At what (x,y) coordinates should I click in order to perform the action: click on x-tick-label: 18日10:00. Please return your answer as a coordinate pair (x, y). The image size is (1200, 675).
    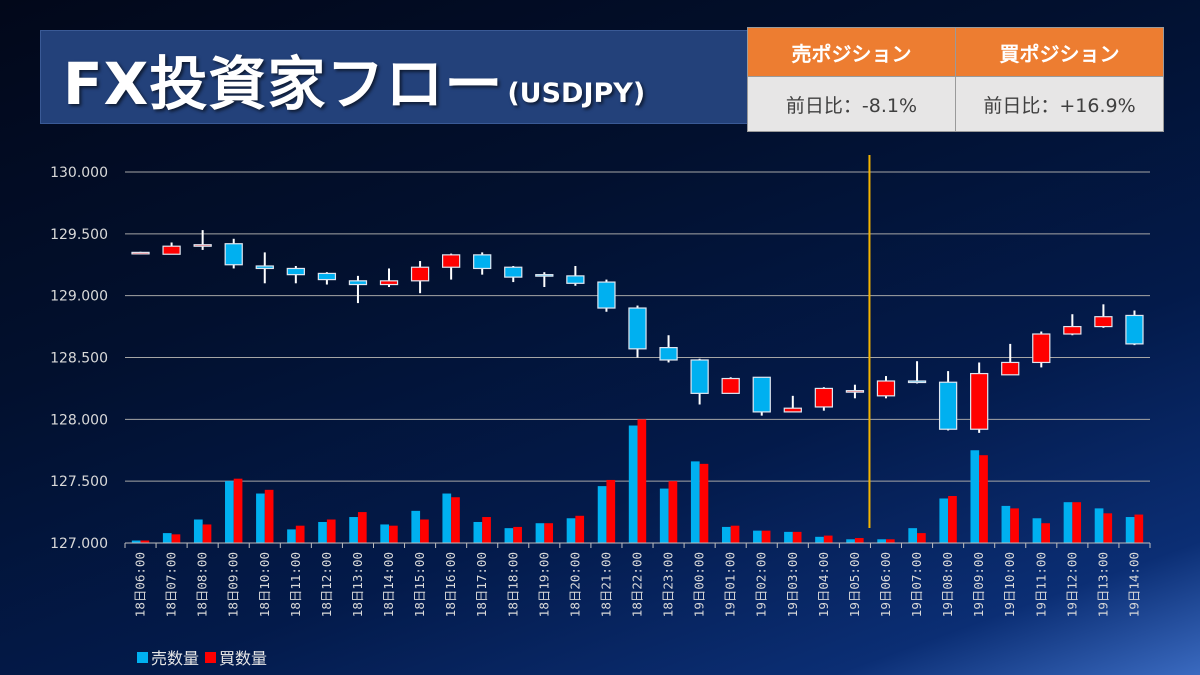
    Looking at the image, I should click on (264, 584).